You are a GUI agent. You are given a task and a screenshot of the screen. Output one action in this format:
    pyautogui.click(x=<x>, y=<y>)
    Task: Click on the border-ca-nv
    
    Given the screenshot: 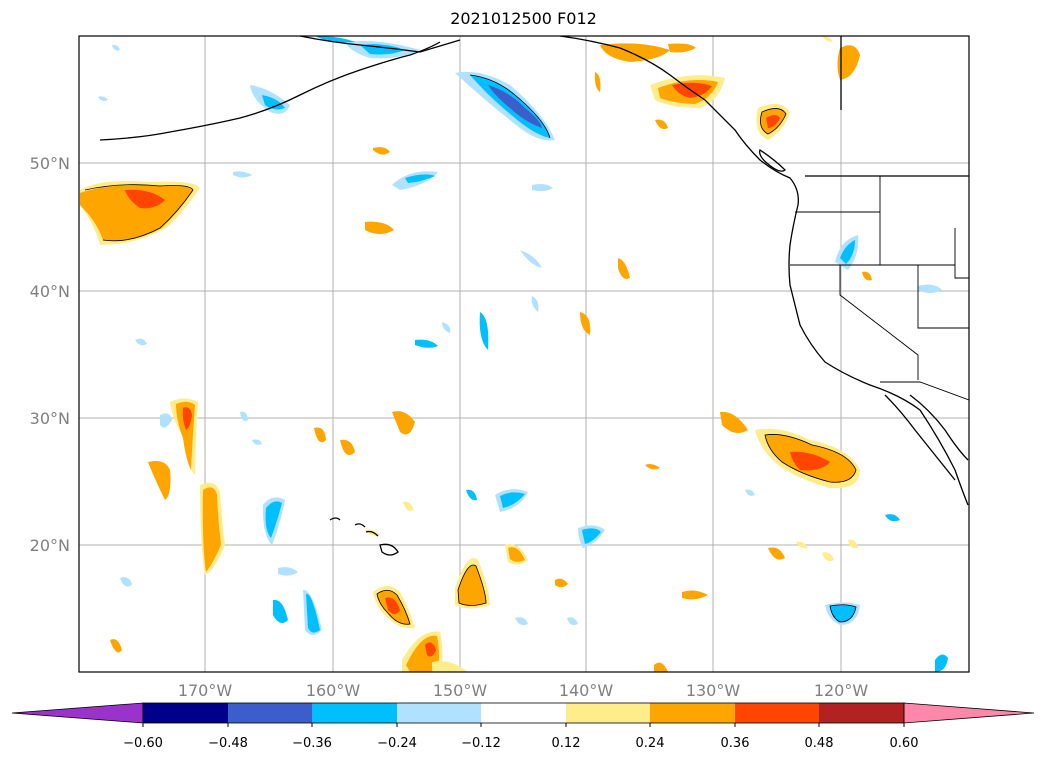 What is the action you would take?
    pyautogui.click(x=879, y=322)
    